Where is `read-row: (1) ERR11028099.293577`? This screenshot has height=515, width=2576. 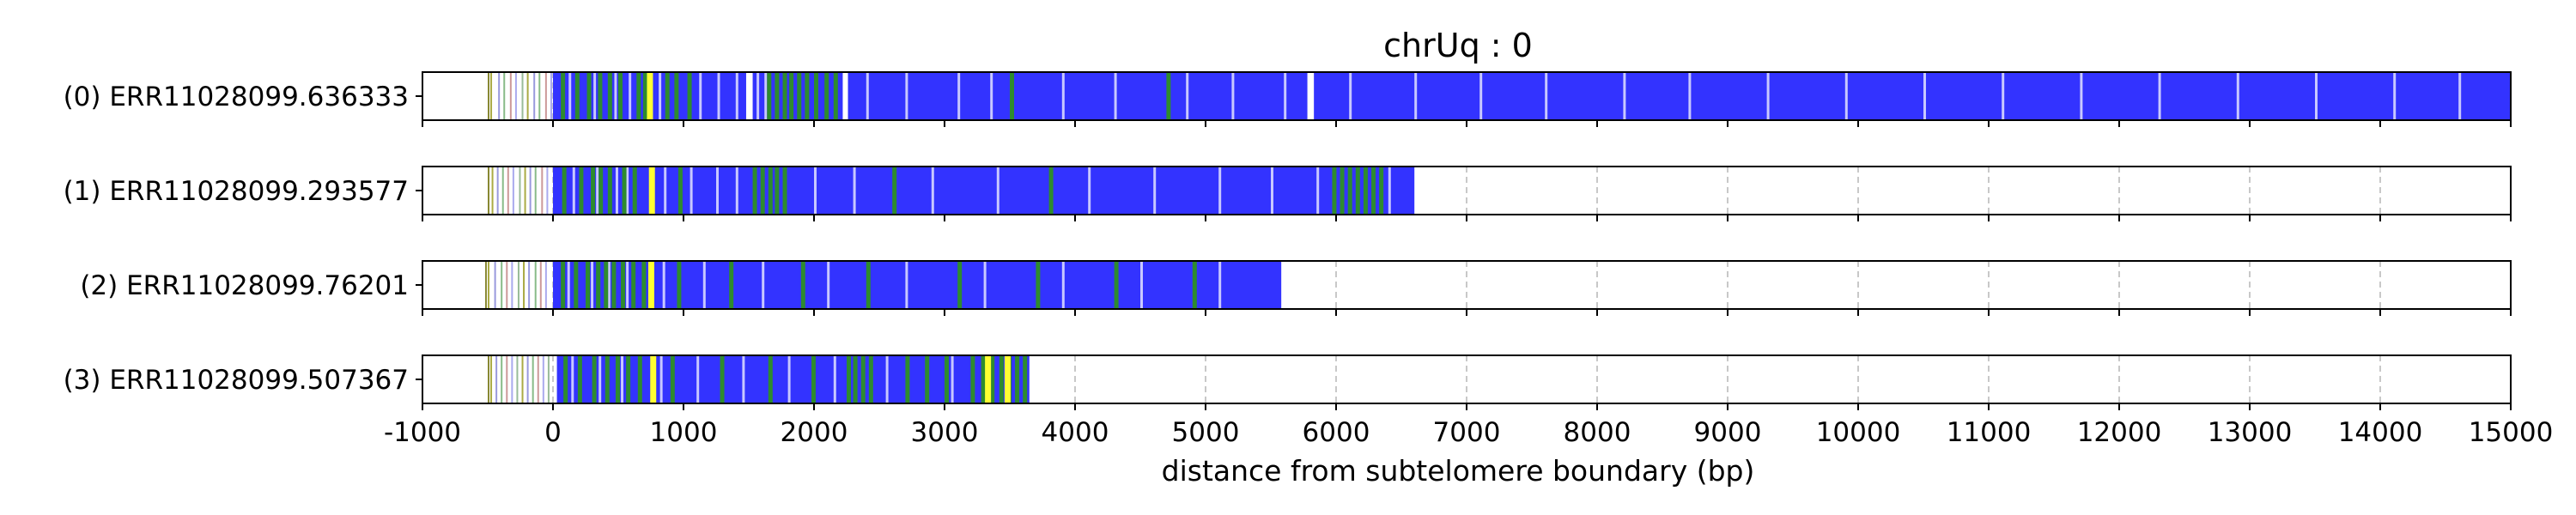
read-row: (1) ERR11028099.293577 is located at coordinates (1288, 193).